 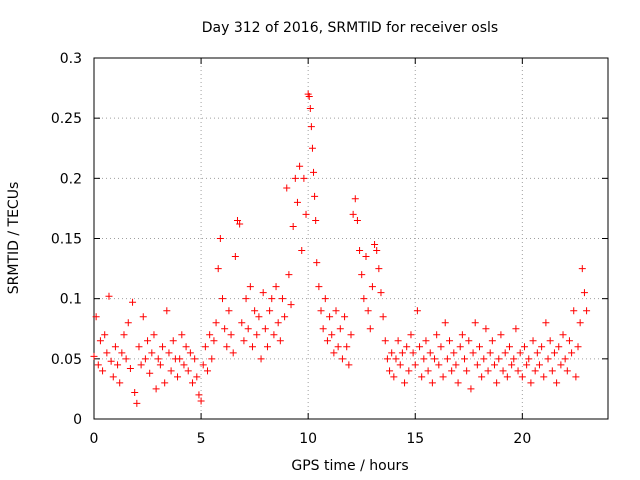 What do you see at coordinates (522, 439) in the screenshot?
I see `x-tick-label: 20` at bounding box center [522, 439].